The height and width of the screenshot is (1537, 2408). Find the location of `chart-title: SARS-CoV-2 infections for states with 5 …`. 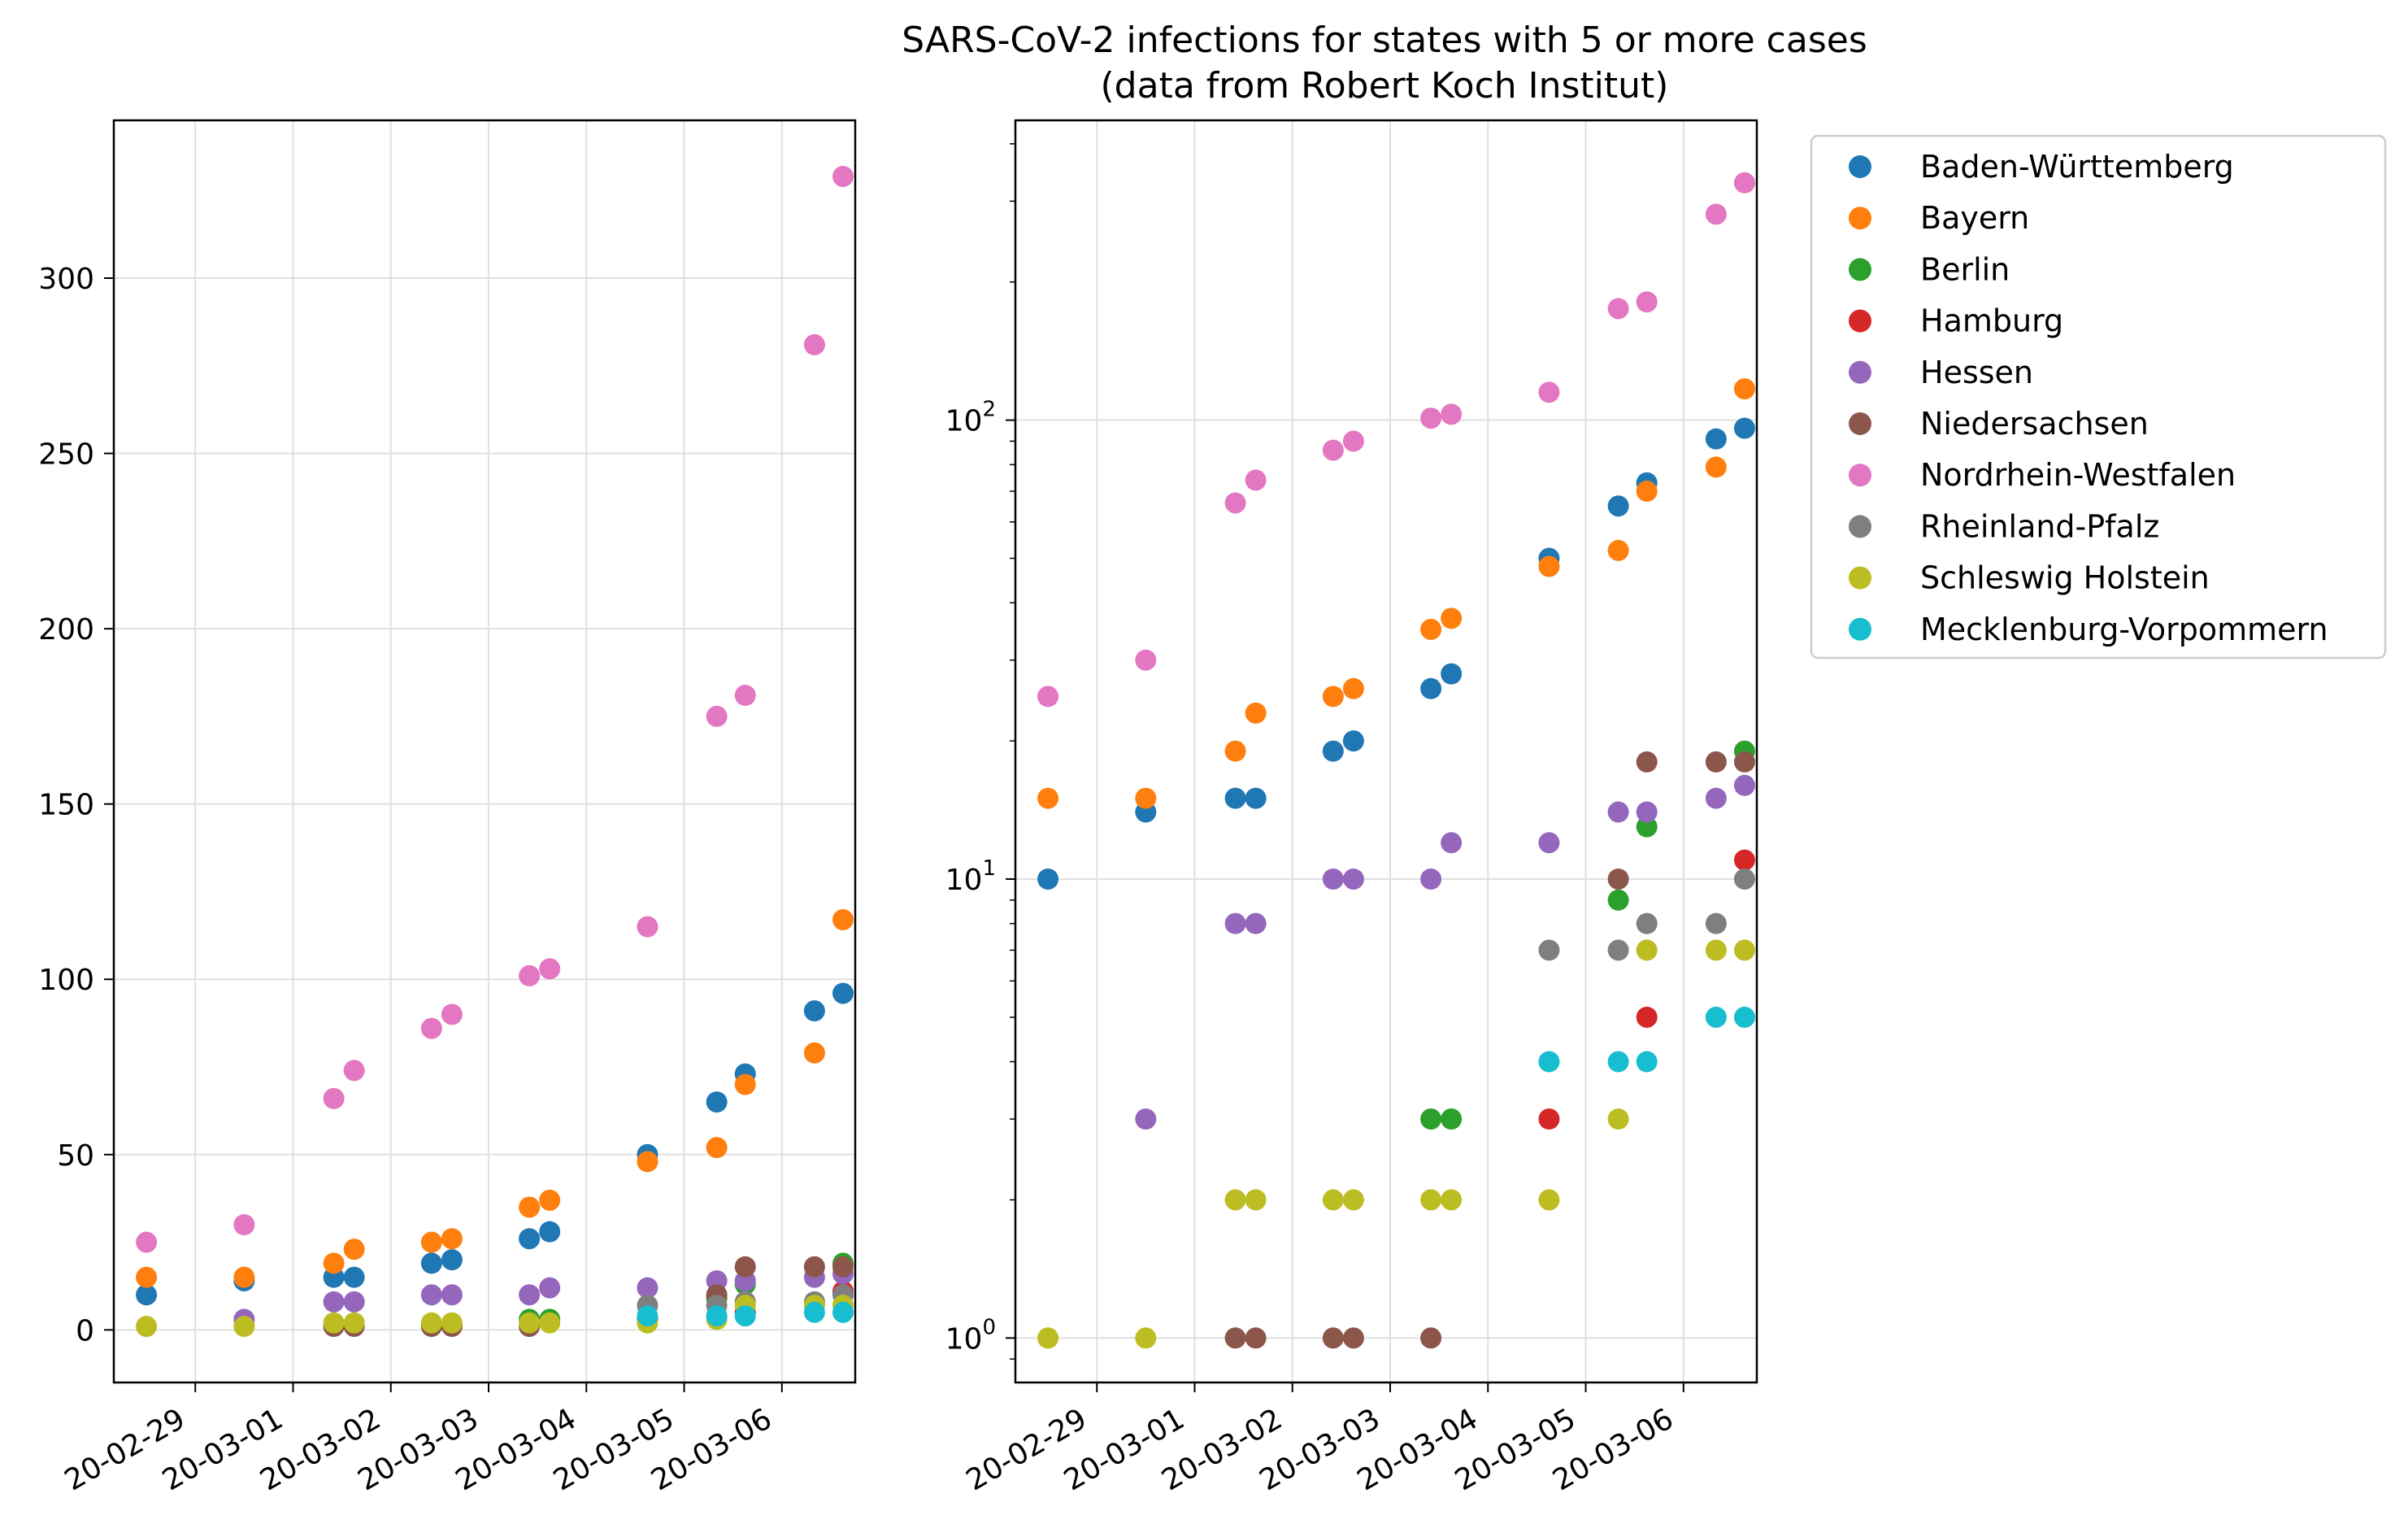

chart-title: SARS-CoV-2 infections for states with 5 … is located at coordinates (1384, 40).